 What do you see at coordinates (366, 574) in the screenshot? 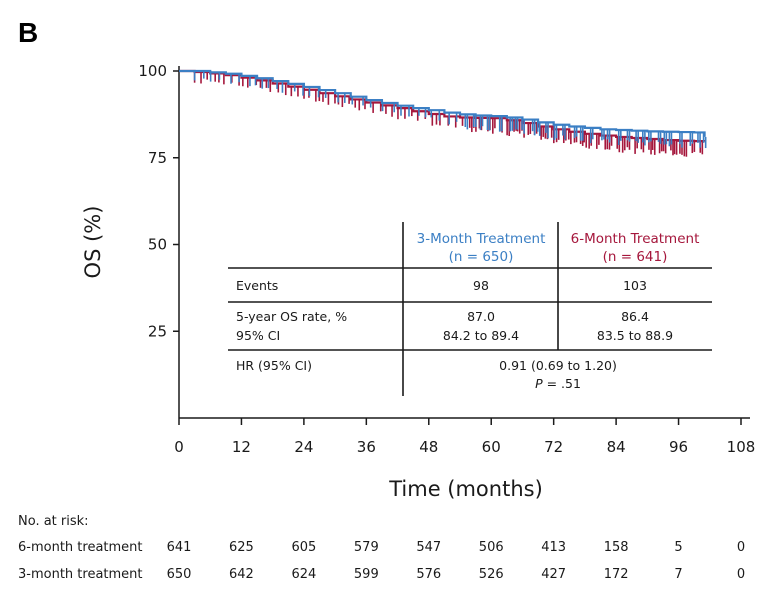
I see `at-risk-value: 599` at bounding box center [366, 574].